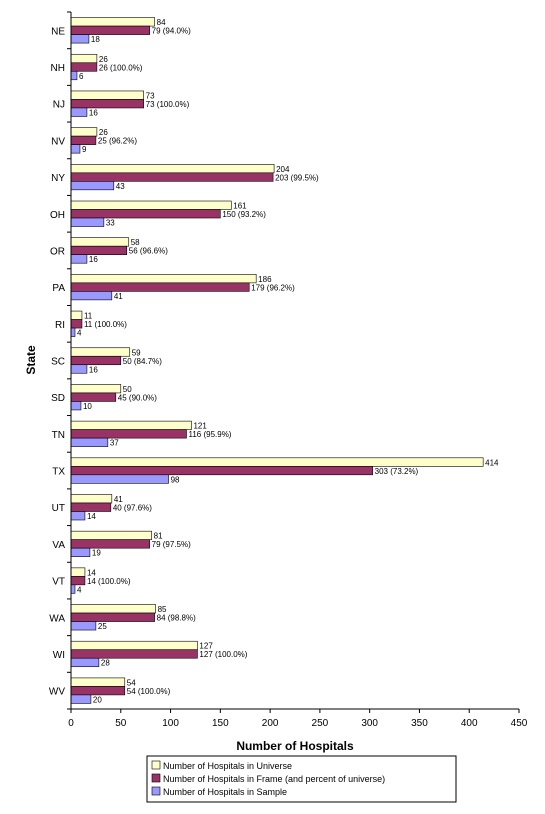 This screenshot has height=814, width=545. I want to click on bar-wa-frame, so click(112, 617).